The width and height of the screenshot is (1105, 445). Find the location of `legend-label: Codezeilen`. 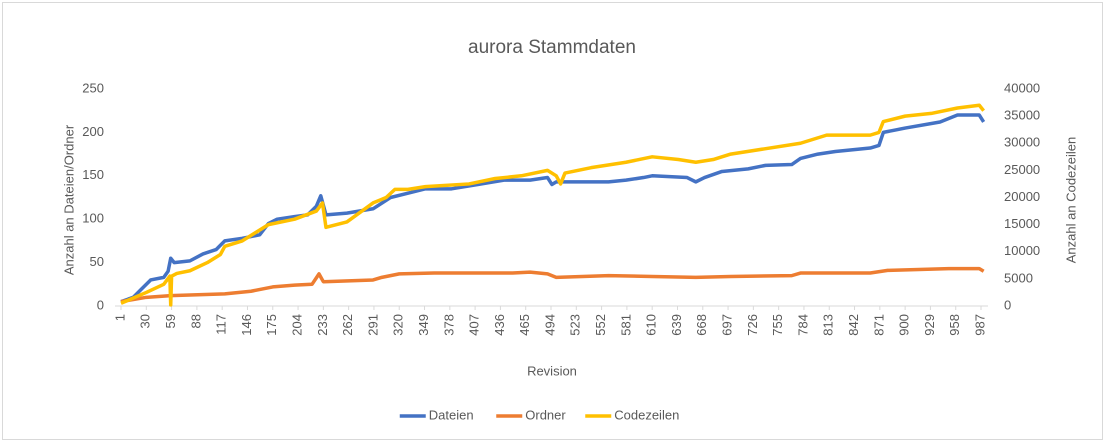

legend-label: Codezeilen is located at coordinates (646, 414).